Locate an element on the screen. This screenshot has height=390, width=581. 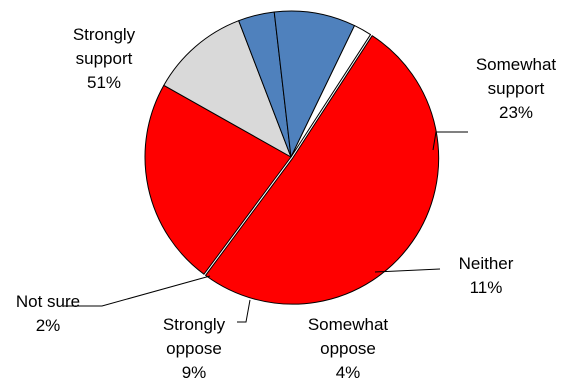
slice-label-strongly-support: Strongly support 51% is located at coordinates (104, 58).